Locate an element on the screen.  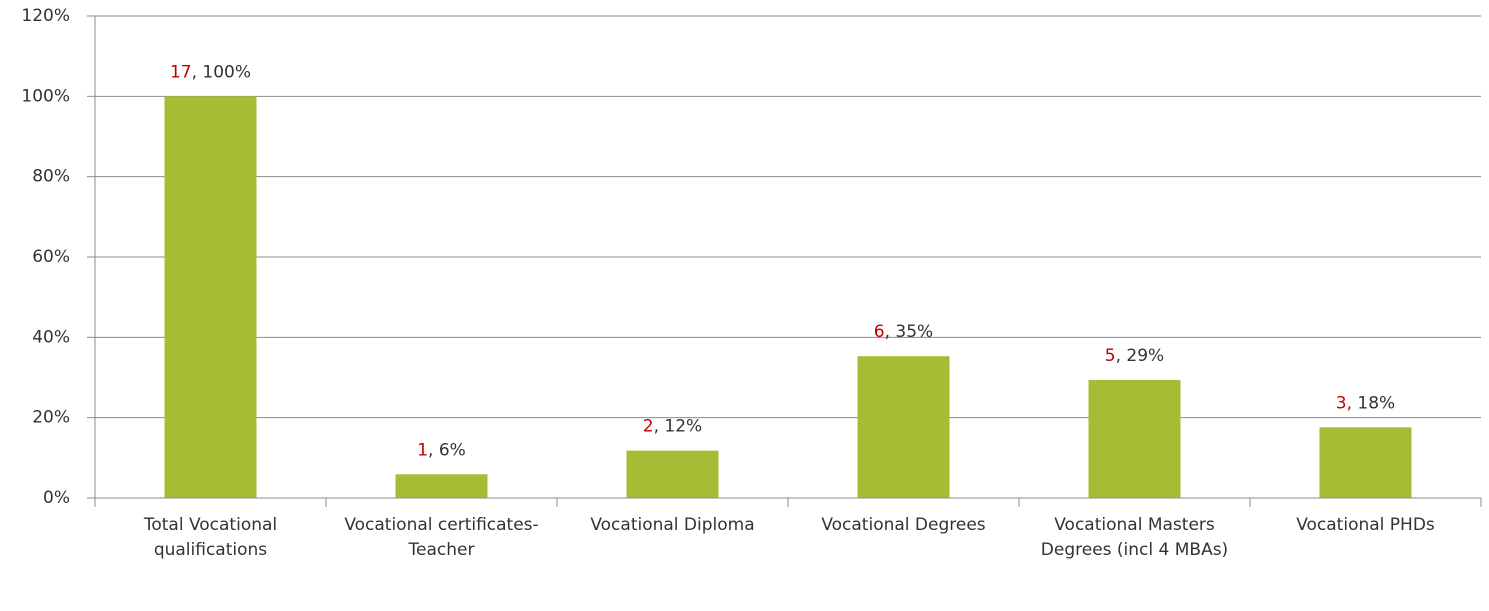
data-label-count: 3, is located at coordinates (1344, 403).